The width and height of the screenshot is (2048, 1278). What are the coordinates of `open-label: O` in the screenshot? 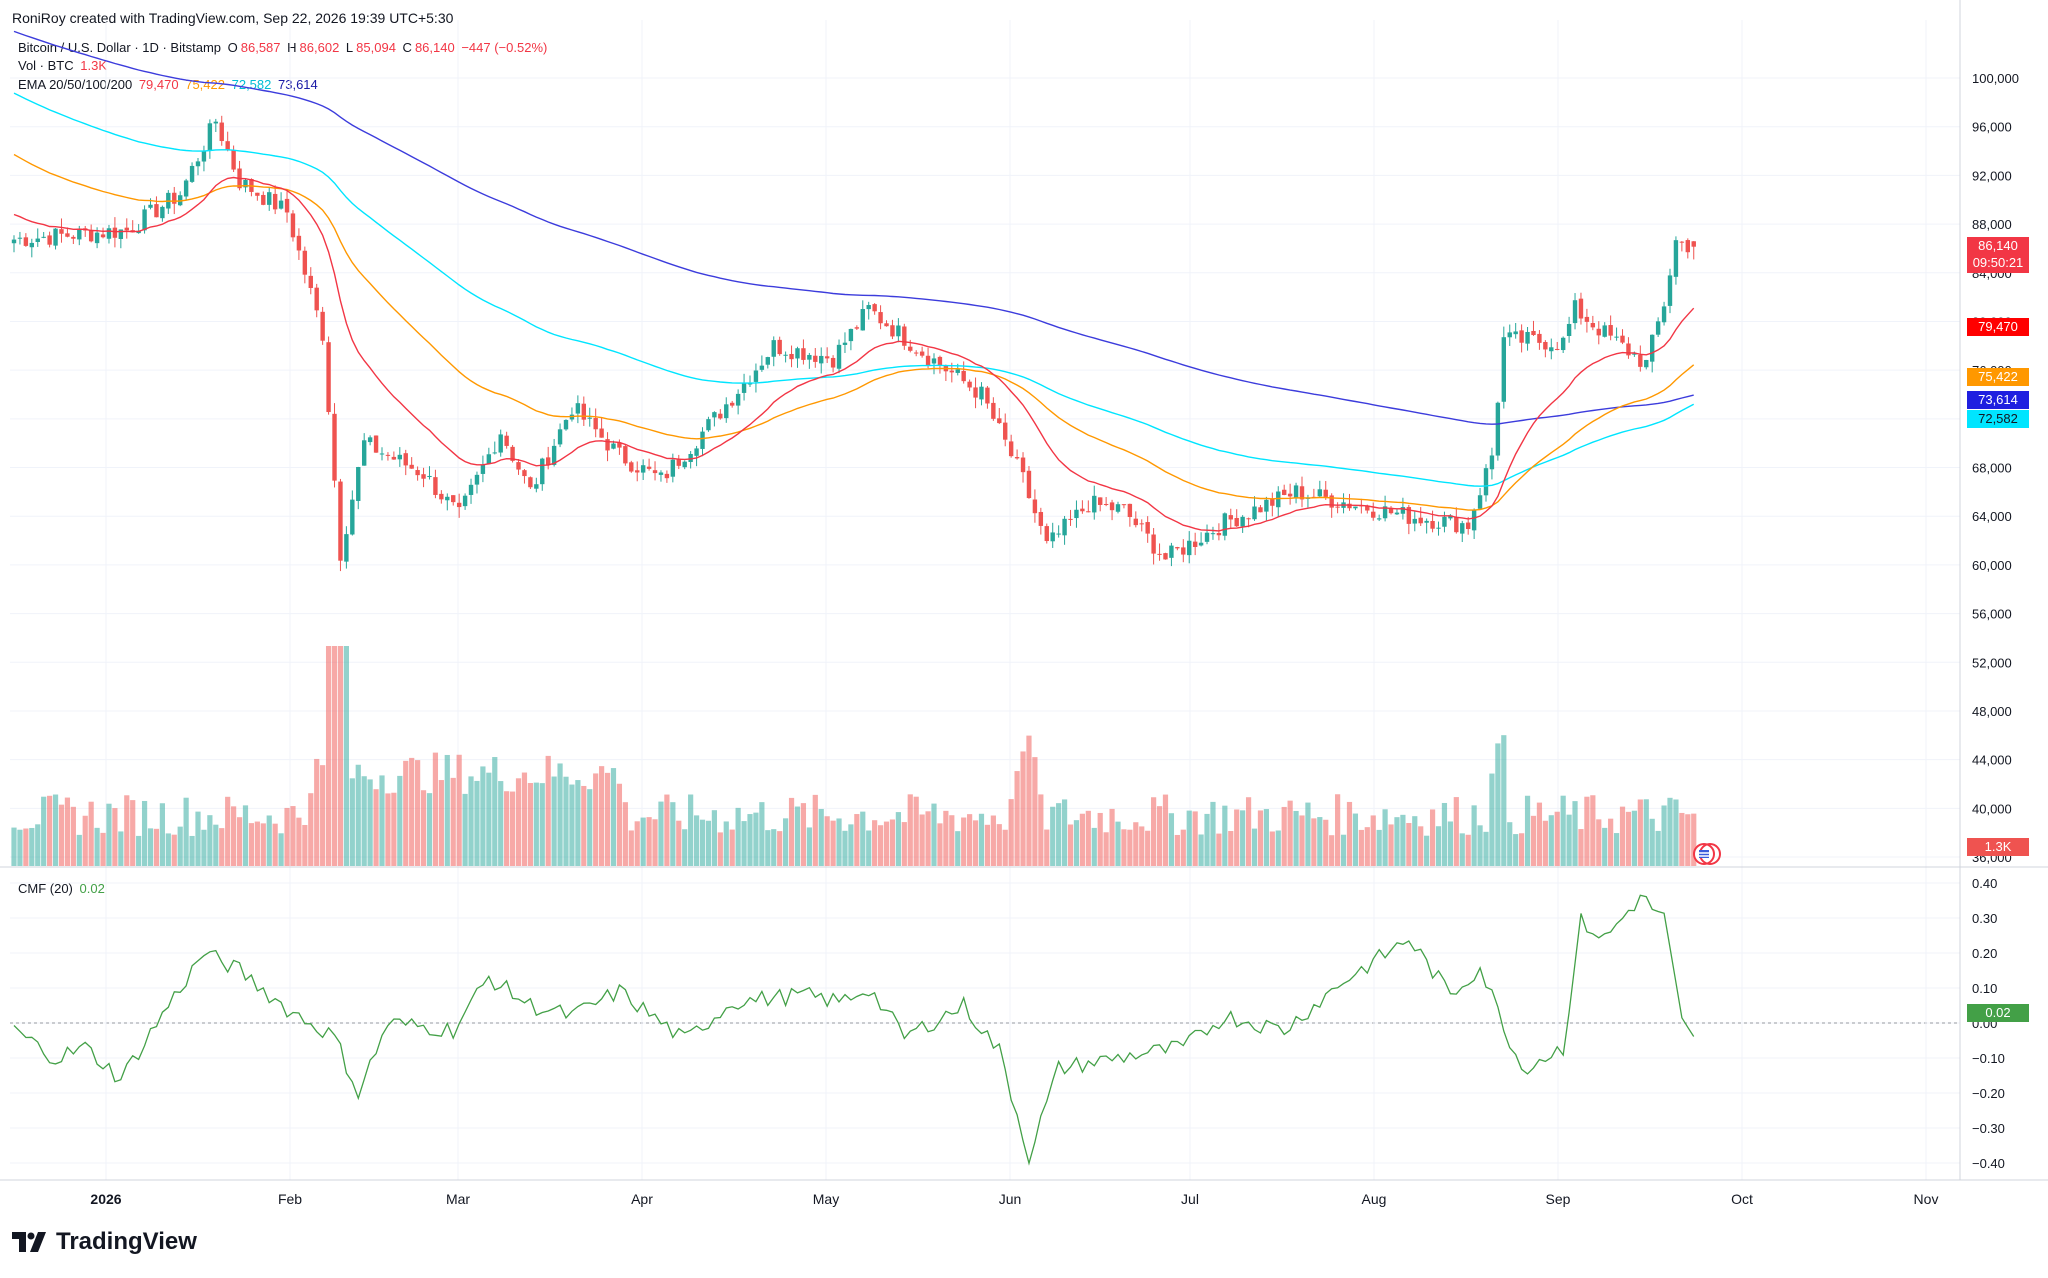 It's located at (232, 47).